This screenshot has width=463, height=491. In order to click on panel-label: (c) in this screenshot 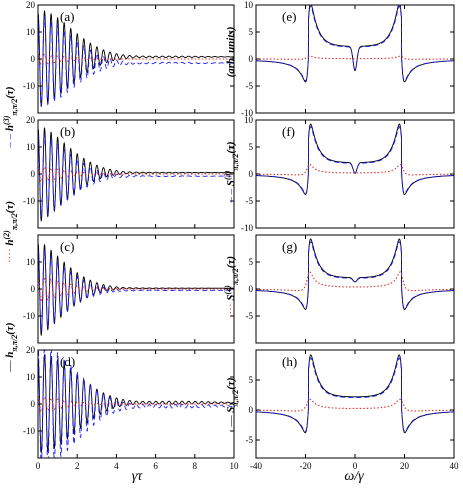, I will do `click(67, 246)`.